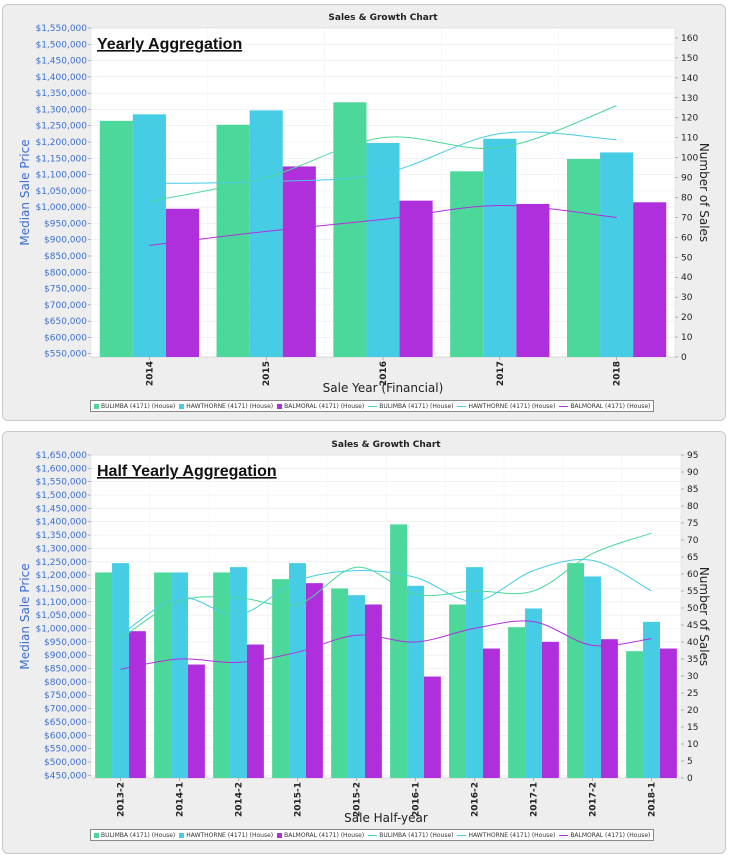 Image resolution: width=730 pixels, height=856 pixels. What do you see at coordinates (692, 592) in the screenshot?
I see `y2-tick-label: 55` at bounding box center [692, 592].